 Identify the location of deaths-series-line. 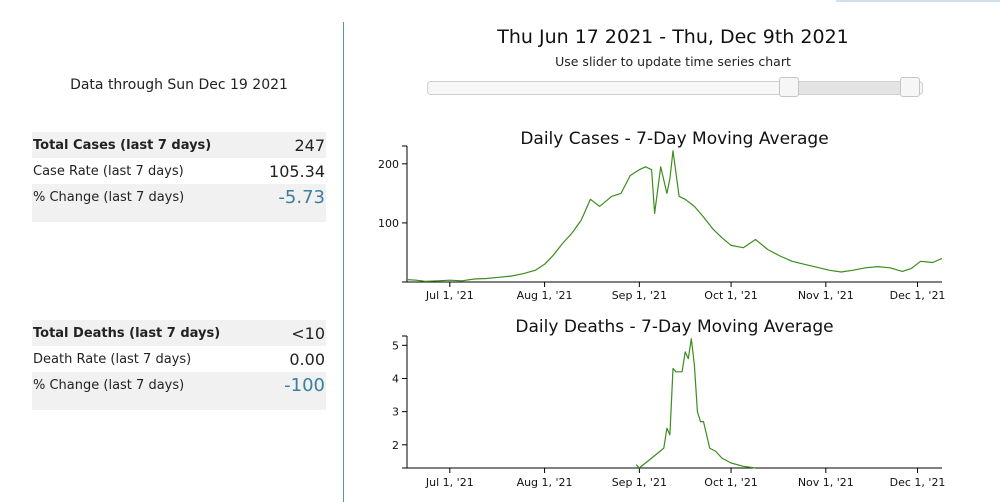
(695, 403).